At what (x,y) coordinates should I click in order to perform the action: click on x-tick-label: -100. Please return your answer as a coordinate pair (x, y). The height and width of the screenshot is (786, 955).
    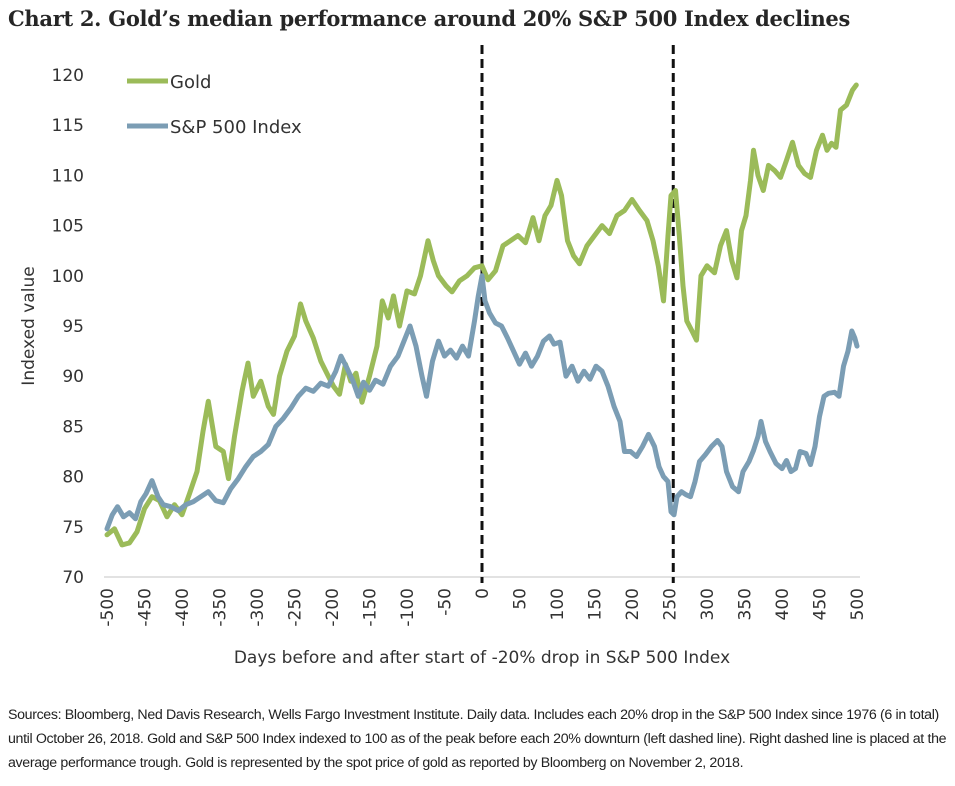
    Looking at the image, I should click on (408, 607).